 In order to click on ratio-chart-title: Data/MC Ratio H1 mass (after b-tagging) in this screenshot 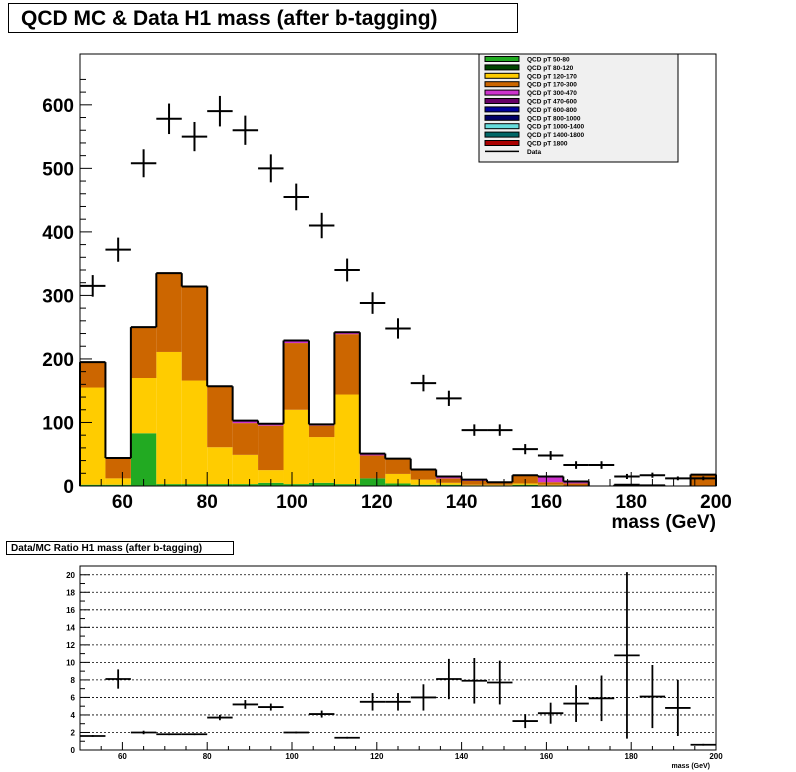, I will do `click(120, 548)`.